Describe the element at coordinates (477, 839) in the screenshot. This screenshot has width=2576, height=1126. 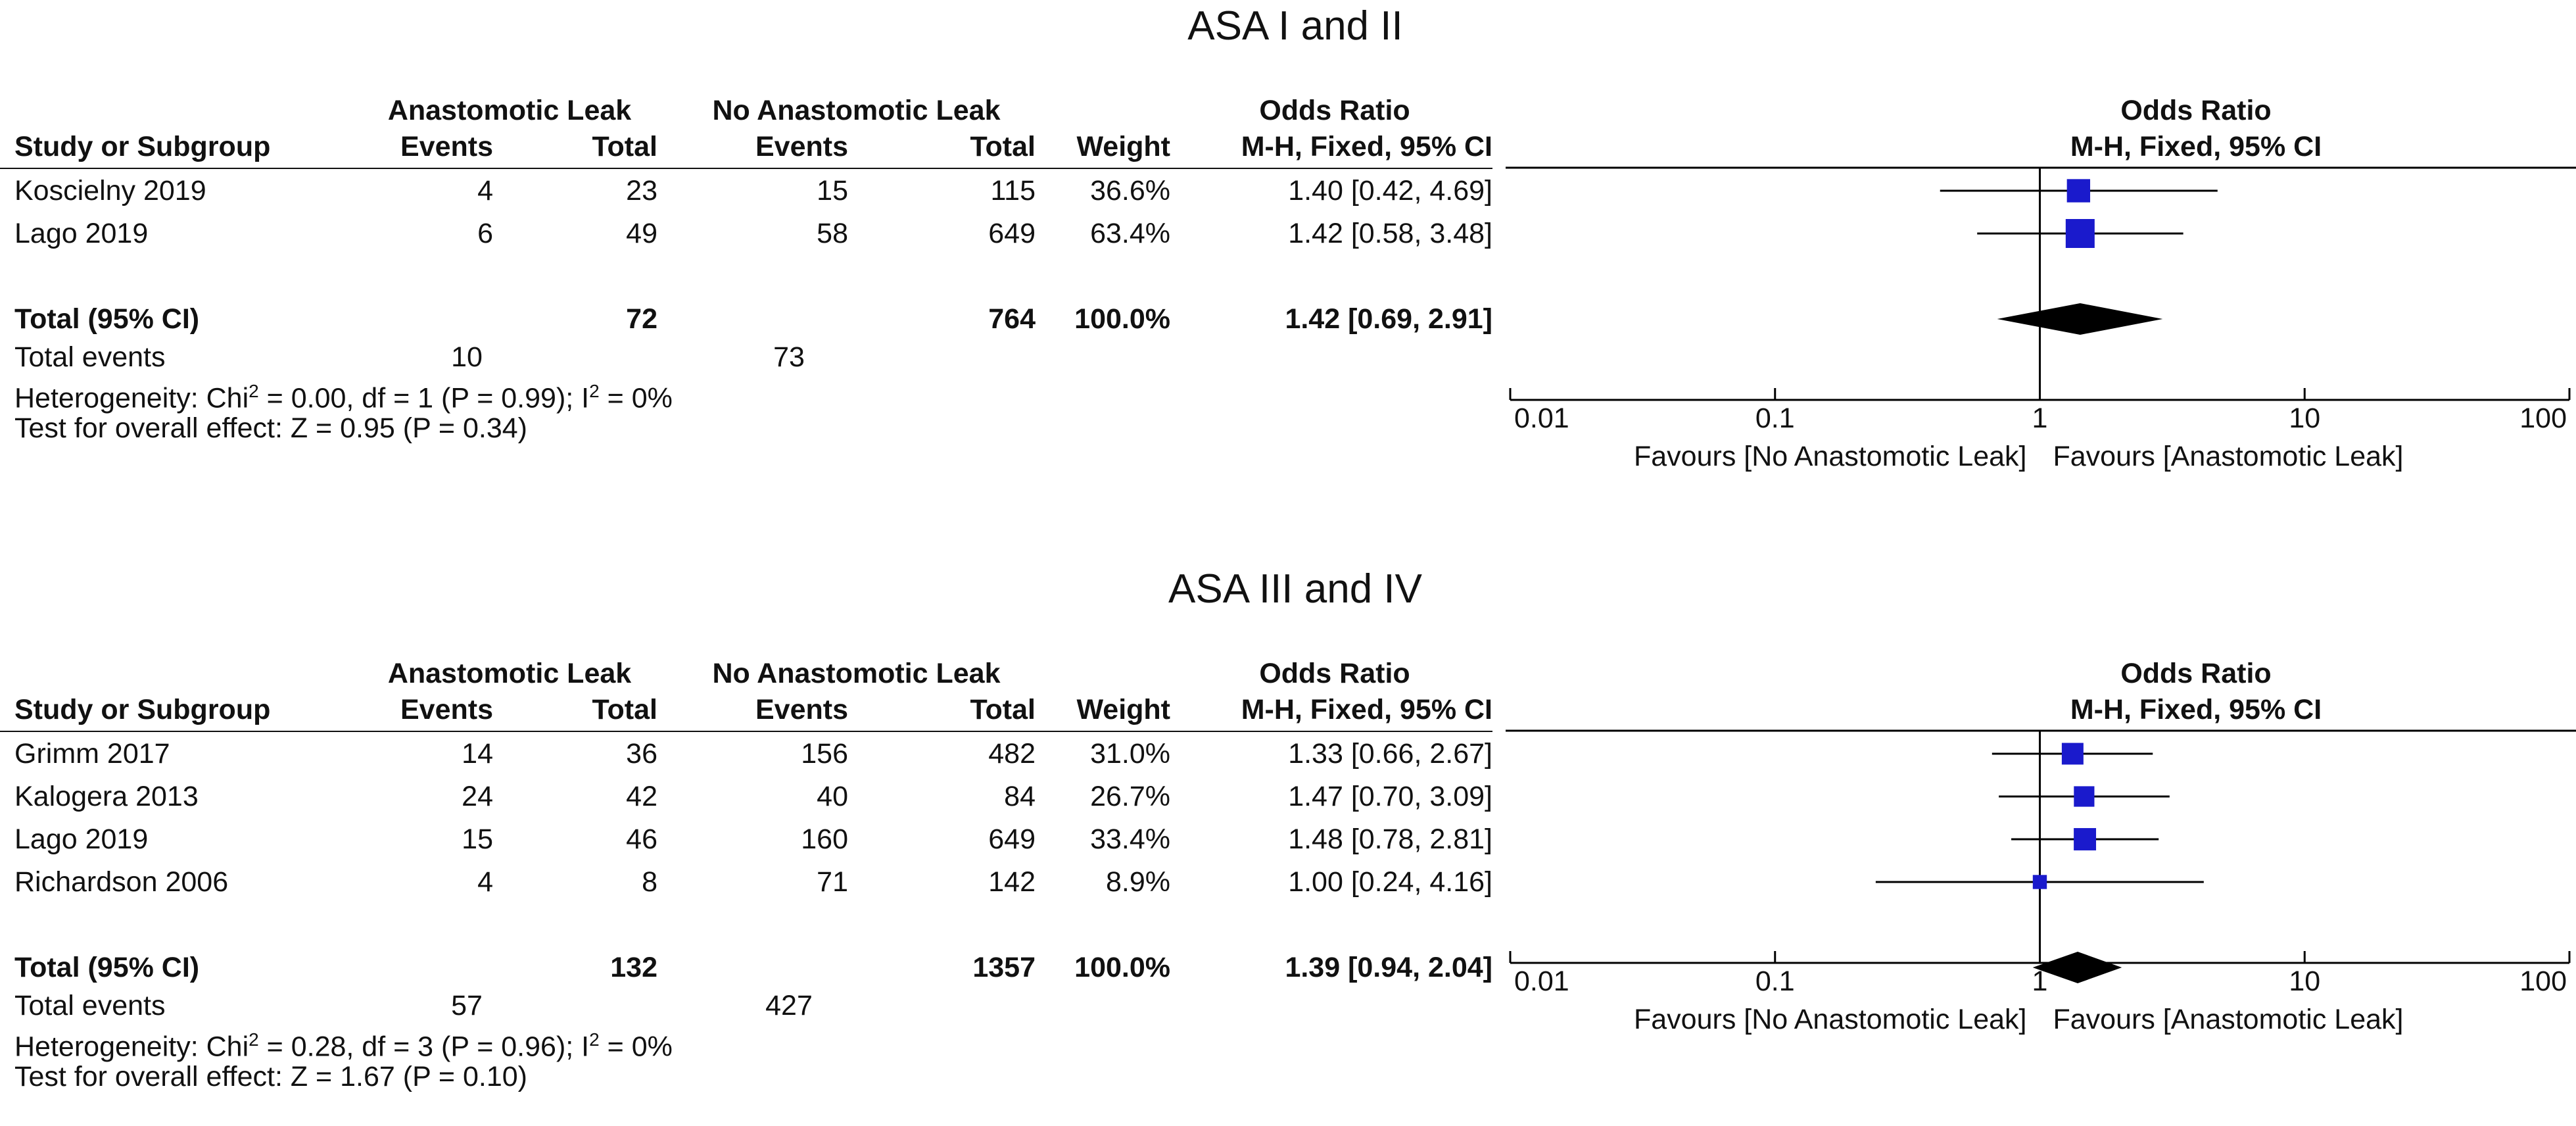
I see `events-leak: 15` at that location.